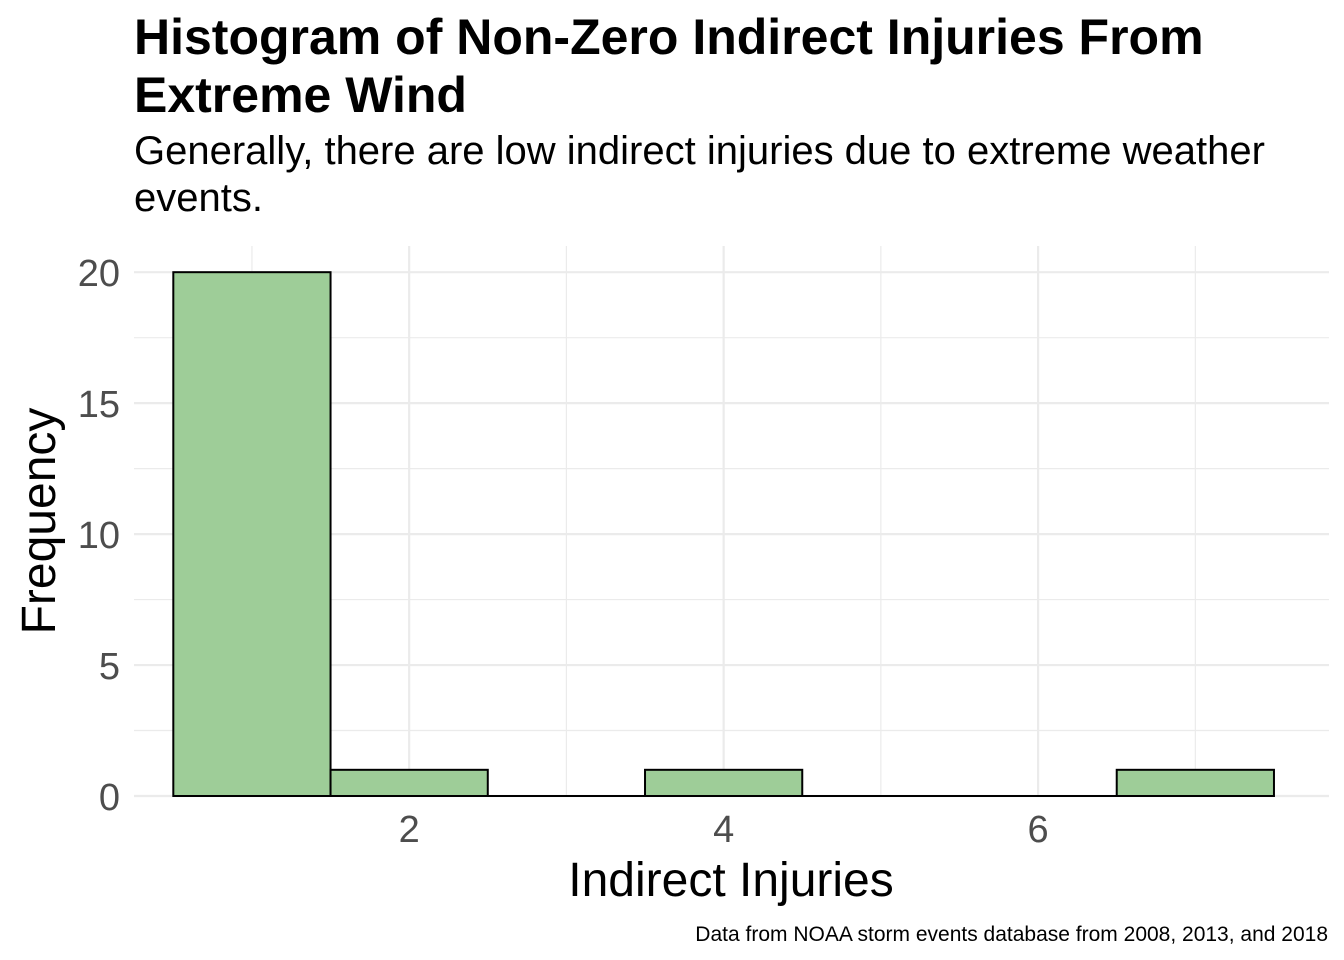 The height and width of the screenshot is (960, 1344). I want to click on y-tick-label: 5, so click(109, 667).